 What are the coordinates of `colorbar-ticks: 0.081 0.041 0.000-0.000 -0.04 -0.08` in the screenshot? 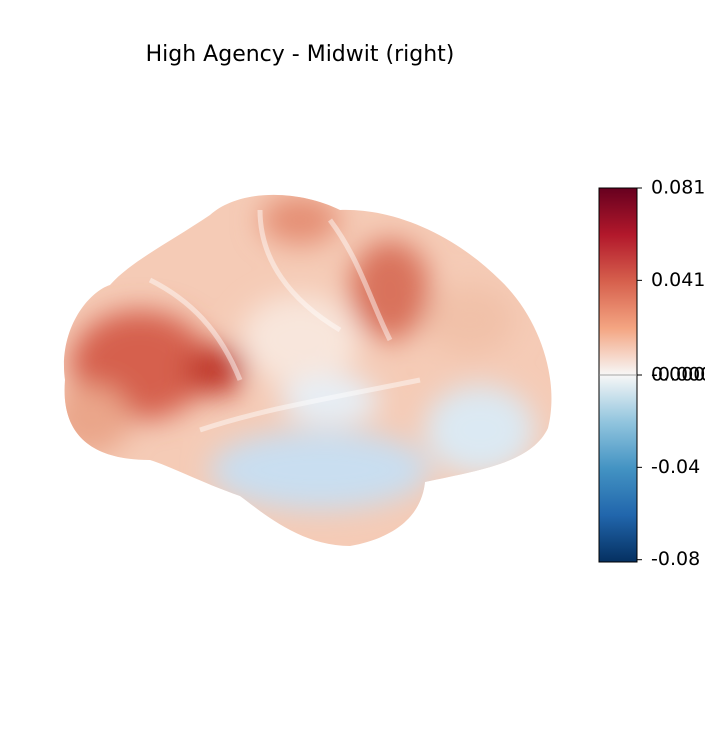 It's located at (652, 373).